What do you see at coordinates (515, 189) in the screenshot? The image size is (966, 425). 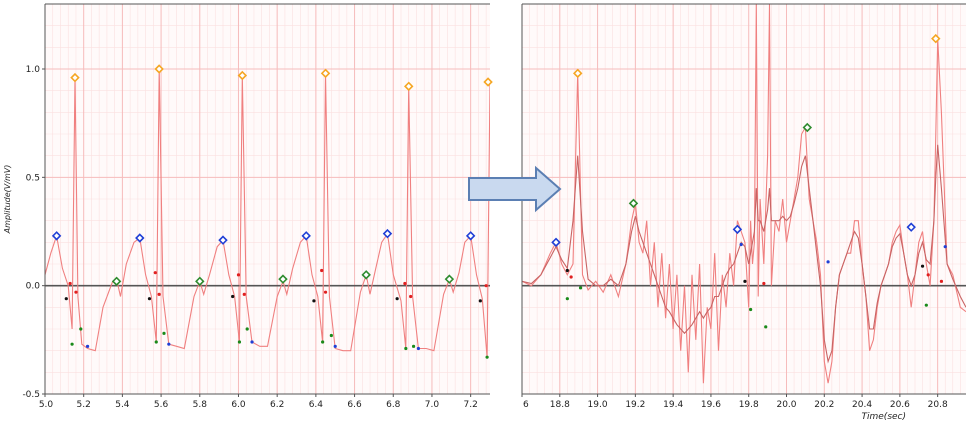 I see `transition-arrow` at bounding box center [515, 189].